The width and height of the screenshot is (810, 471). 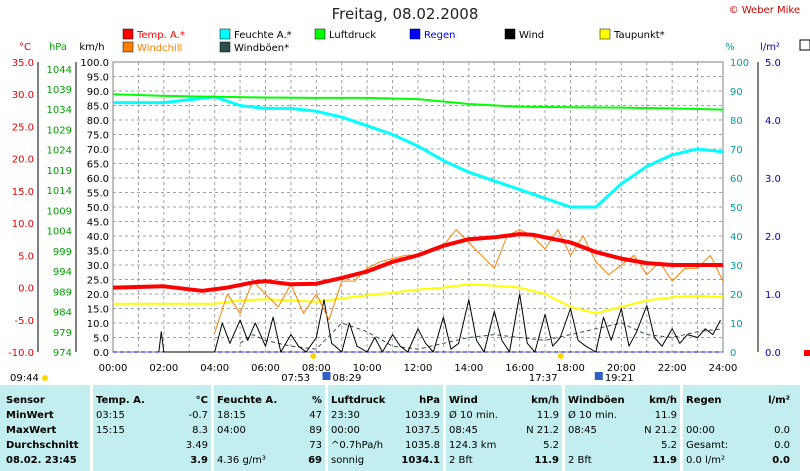 What do you see at coordinates (62, 292) in the screenshot?
I see `hpa-tick: 989` at bounding box center [62, 292].